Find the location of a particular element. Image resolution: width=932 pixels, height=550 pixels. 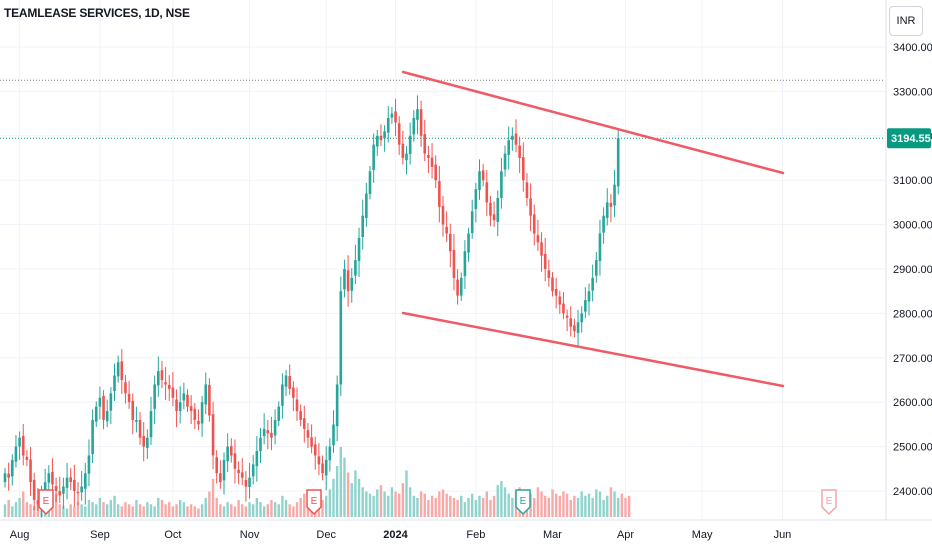

time-axis: Aug Sep Oct Nov Dec 2024 Feb Mar Apr May Jun is located at coordinates (466, 530).